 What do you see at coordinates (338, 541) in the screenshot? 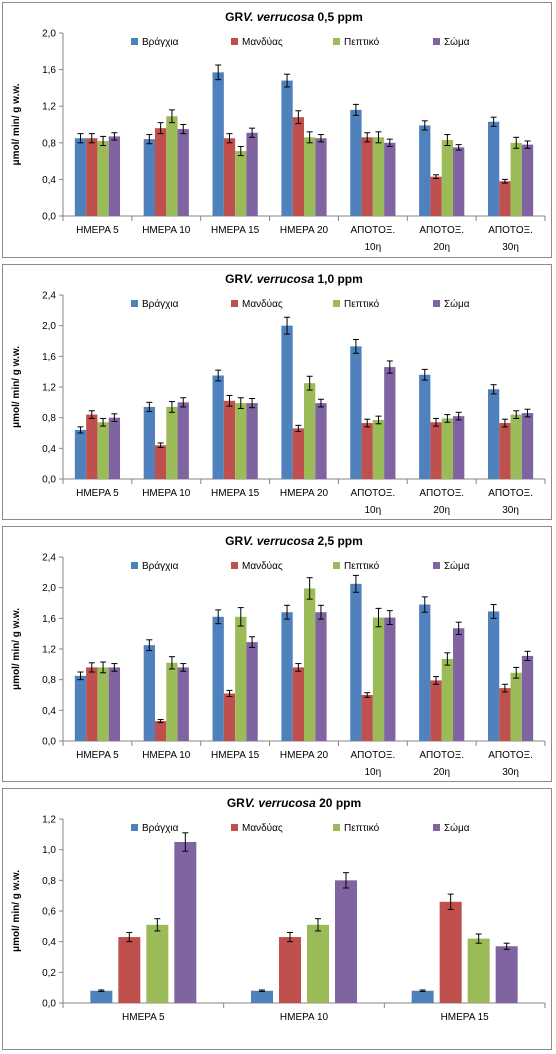
I see `chart-title-suffix: 2,5 ppm` at bounding box center [338, 541].